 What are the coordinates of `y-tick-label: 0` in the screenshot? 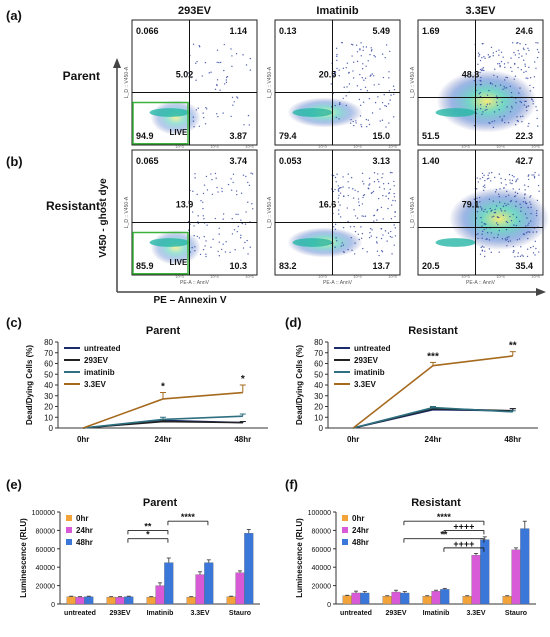 It's located at (329, 605).